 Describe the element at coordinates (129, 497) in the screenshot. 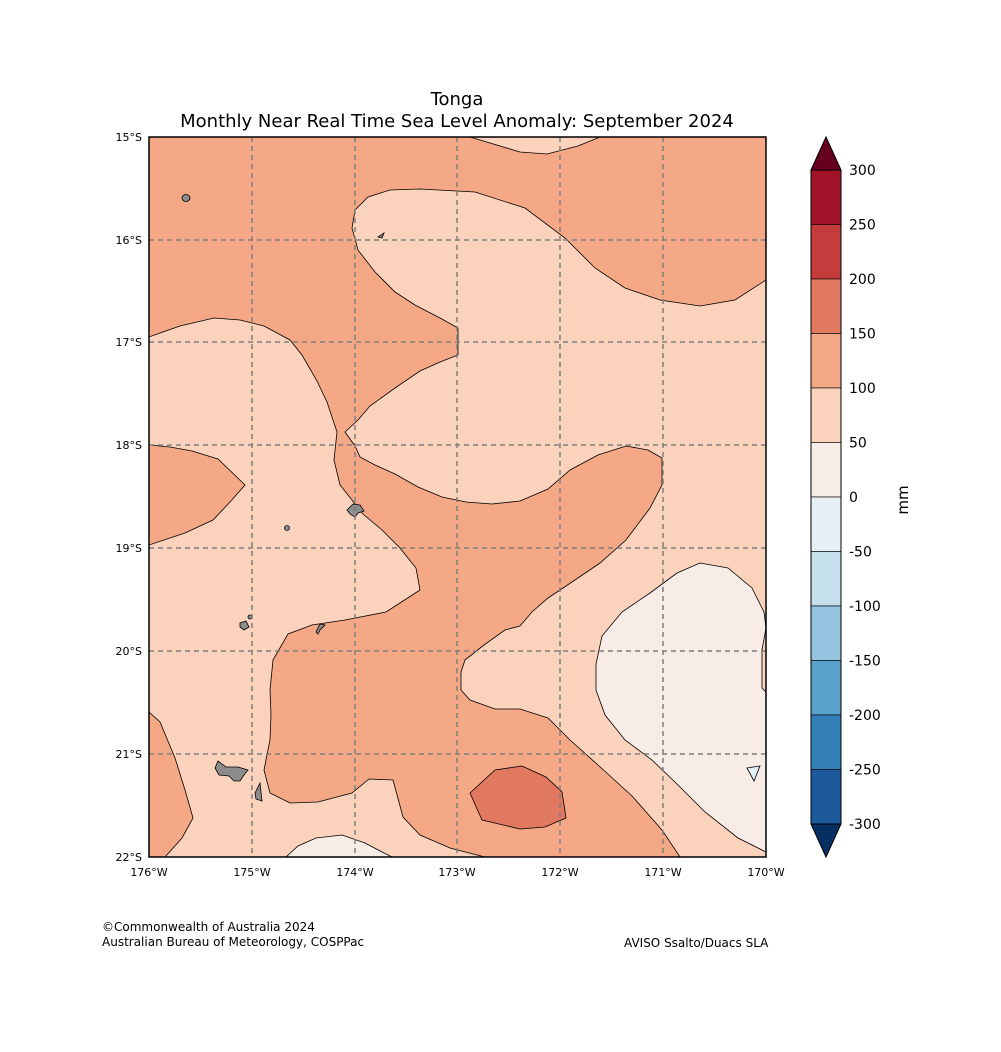

I see `latitude-labels: 15°S 16°S 17°S 18°S 19°S 20°S 21°S 22°S` at that location.